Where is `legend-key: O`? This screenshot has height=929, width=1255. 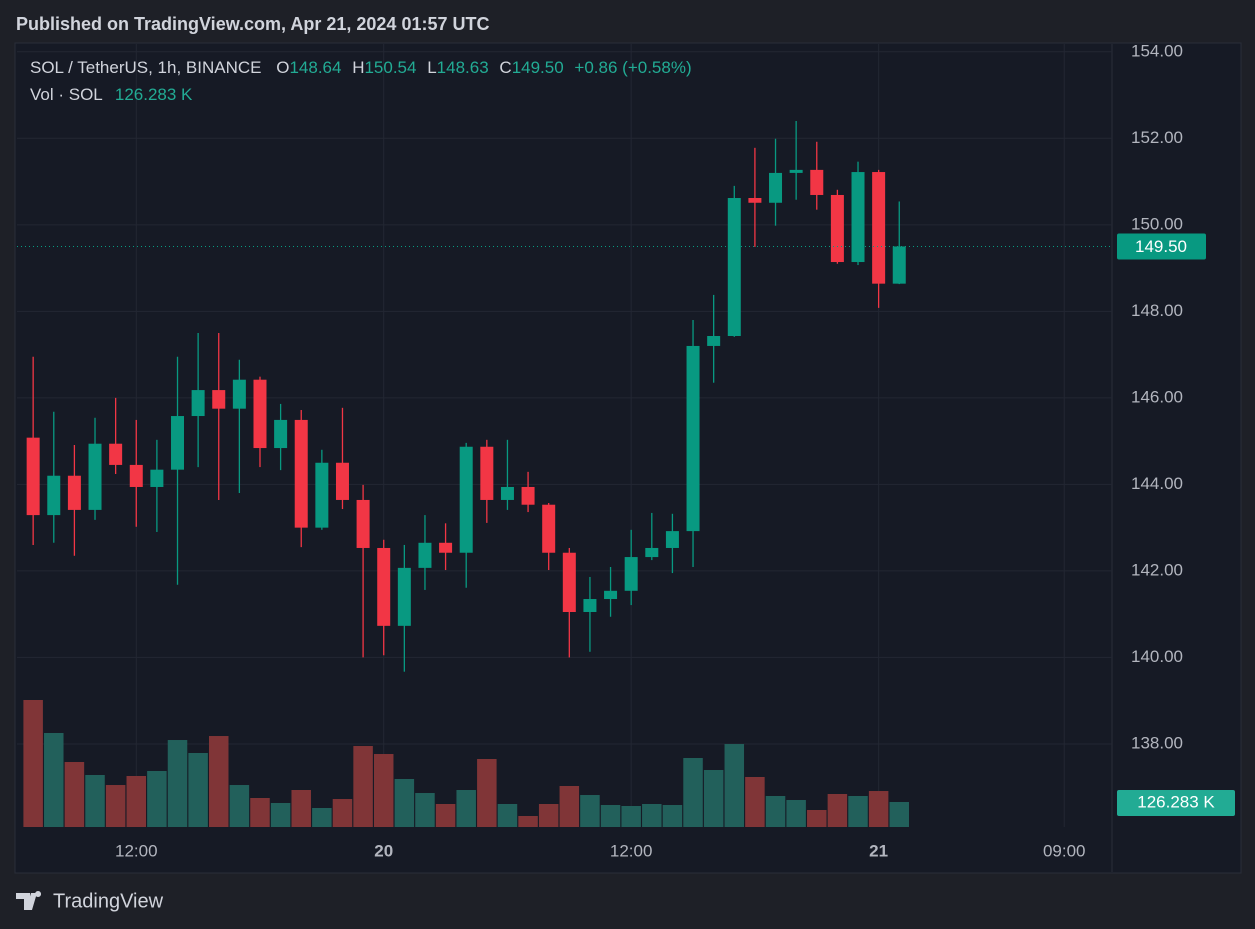 legend-key: O is located at coordinates (282, 67).